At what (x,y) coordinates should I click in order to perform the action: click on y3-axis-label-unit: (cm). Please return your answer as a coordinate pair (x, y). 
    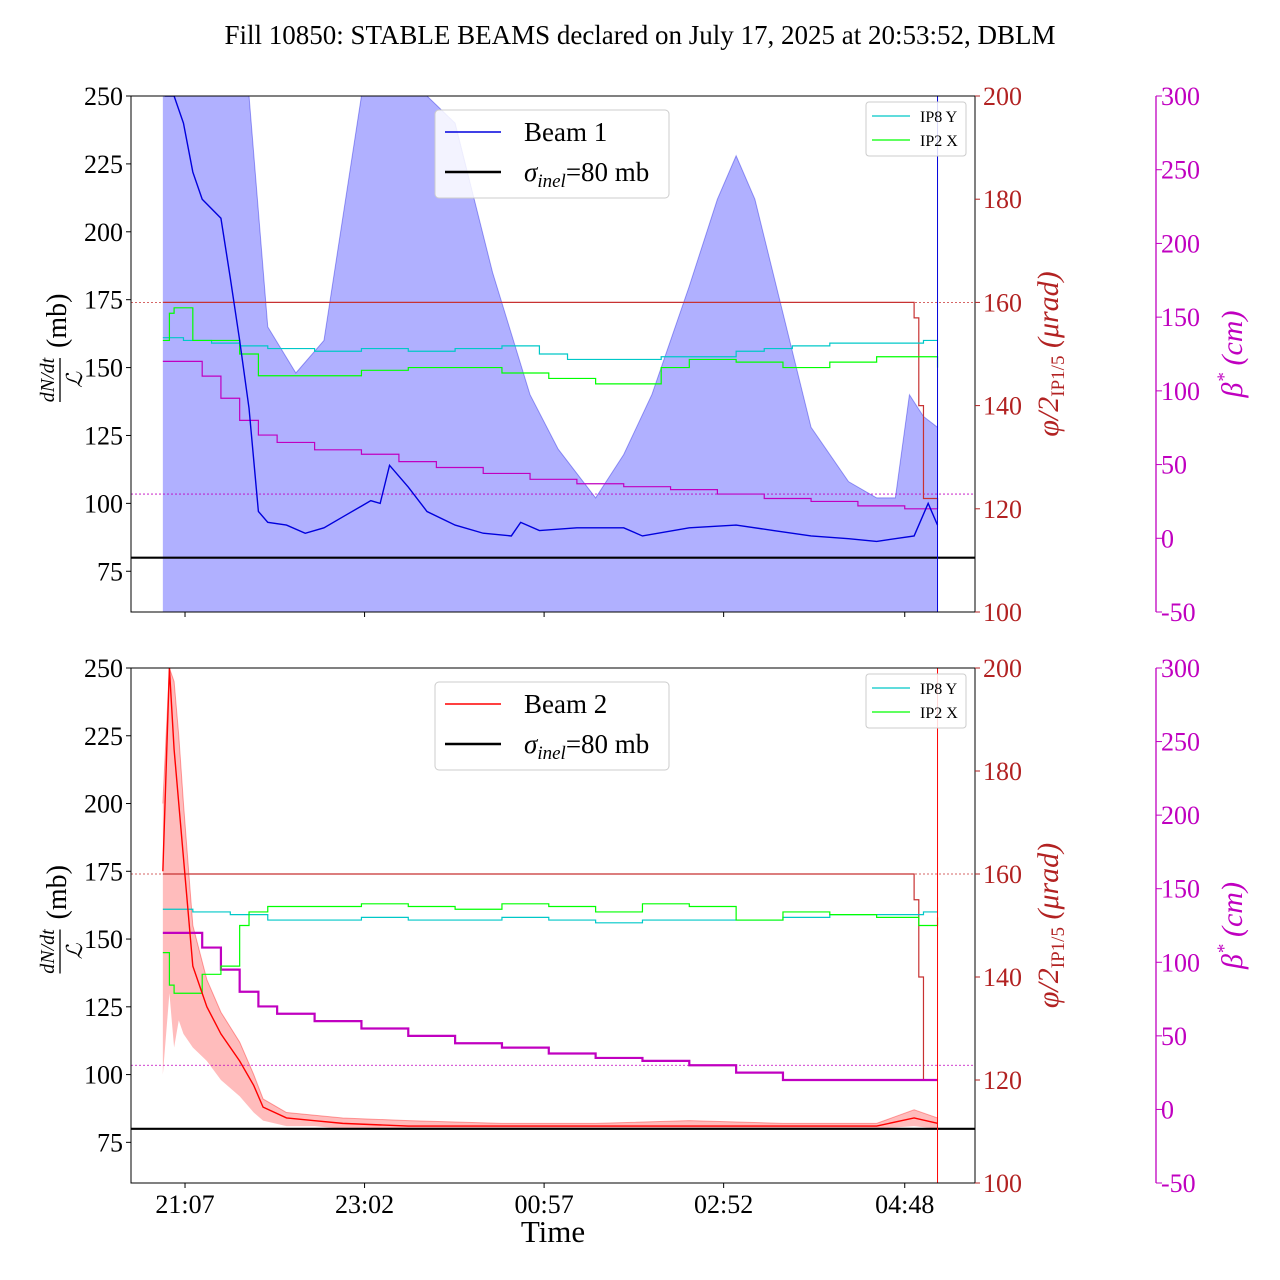
    Looking at the image, I should click on (1232, 342).